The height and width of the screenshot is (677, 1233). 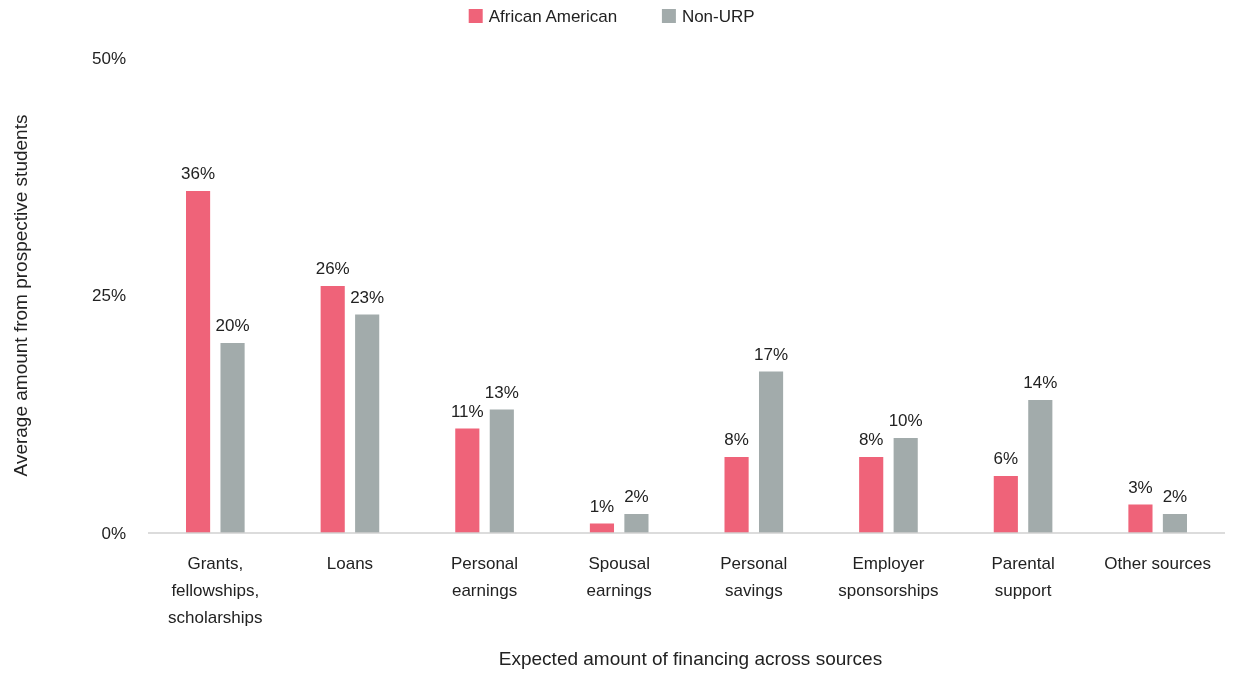 I want to click on y-tick-label: 25%, so click(x=108, y=296).